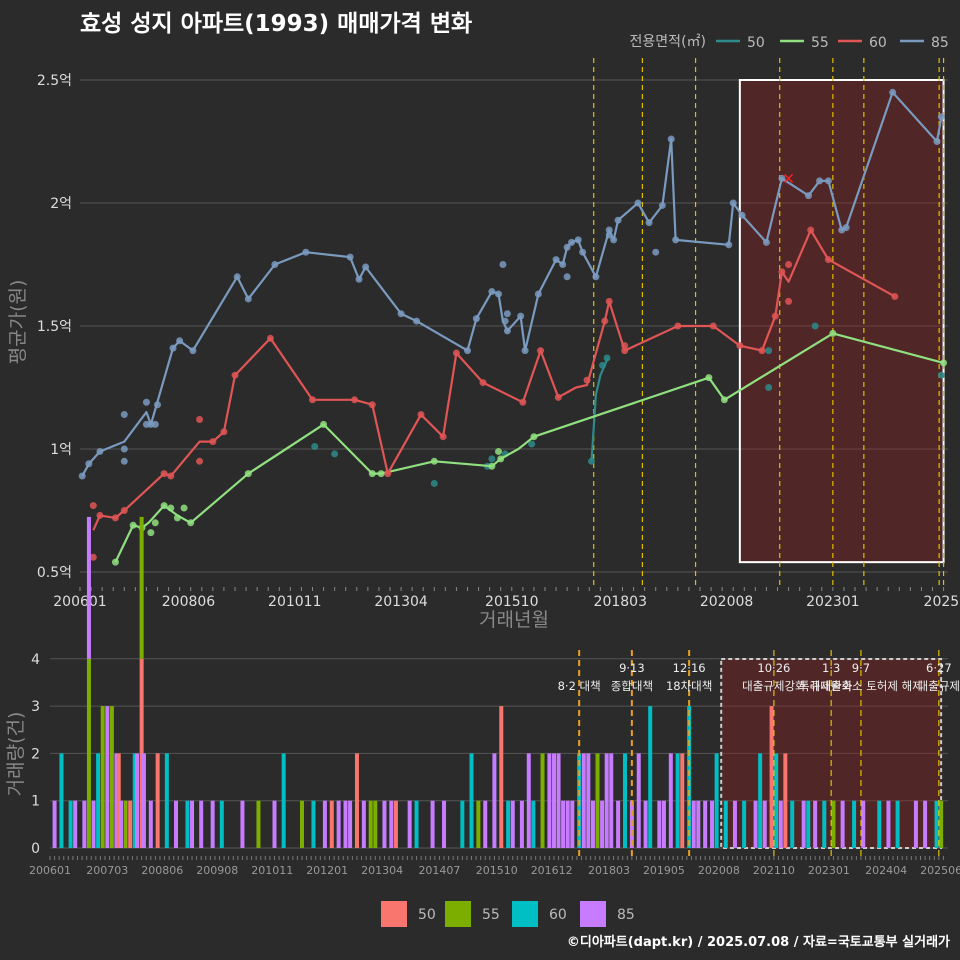 This screenshot has height=960, width=960. What do you see at coordinates (382, 870) in the screenshot?
I see `bar-x-tick-label: 201304` at bounding box center [382, 870].